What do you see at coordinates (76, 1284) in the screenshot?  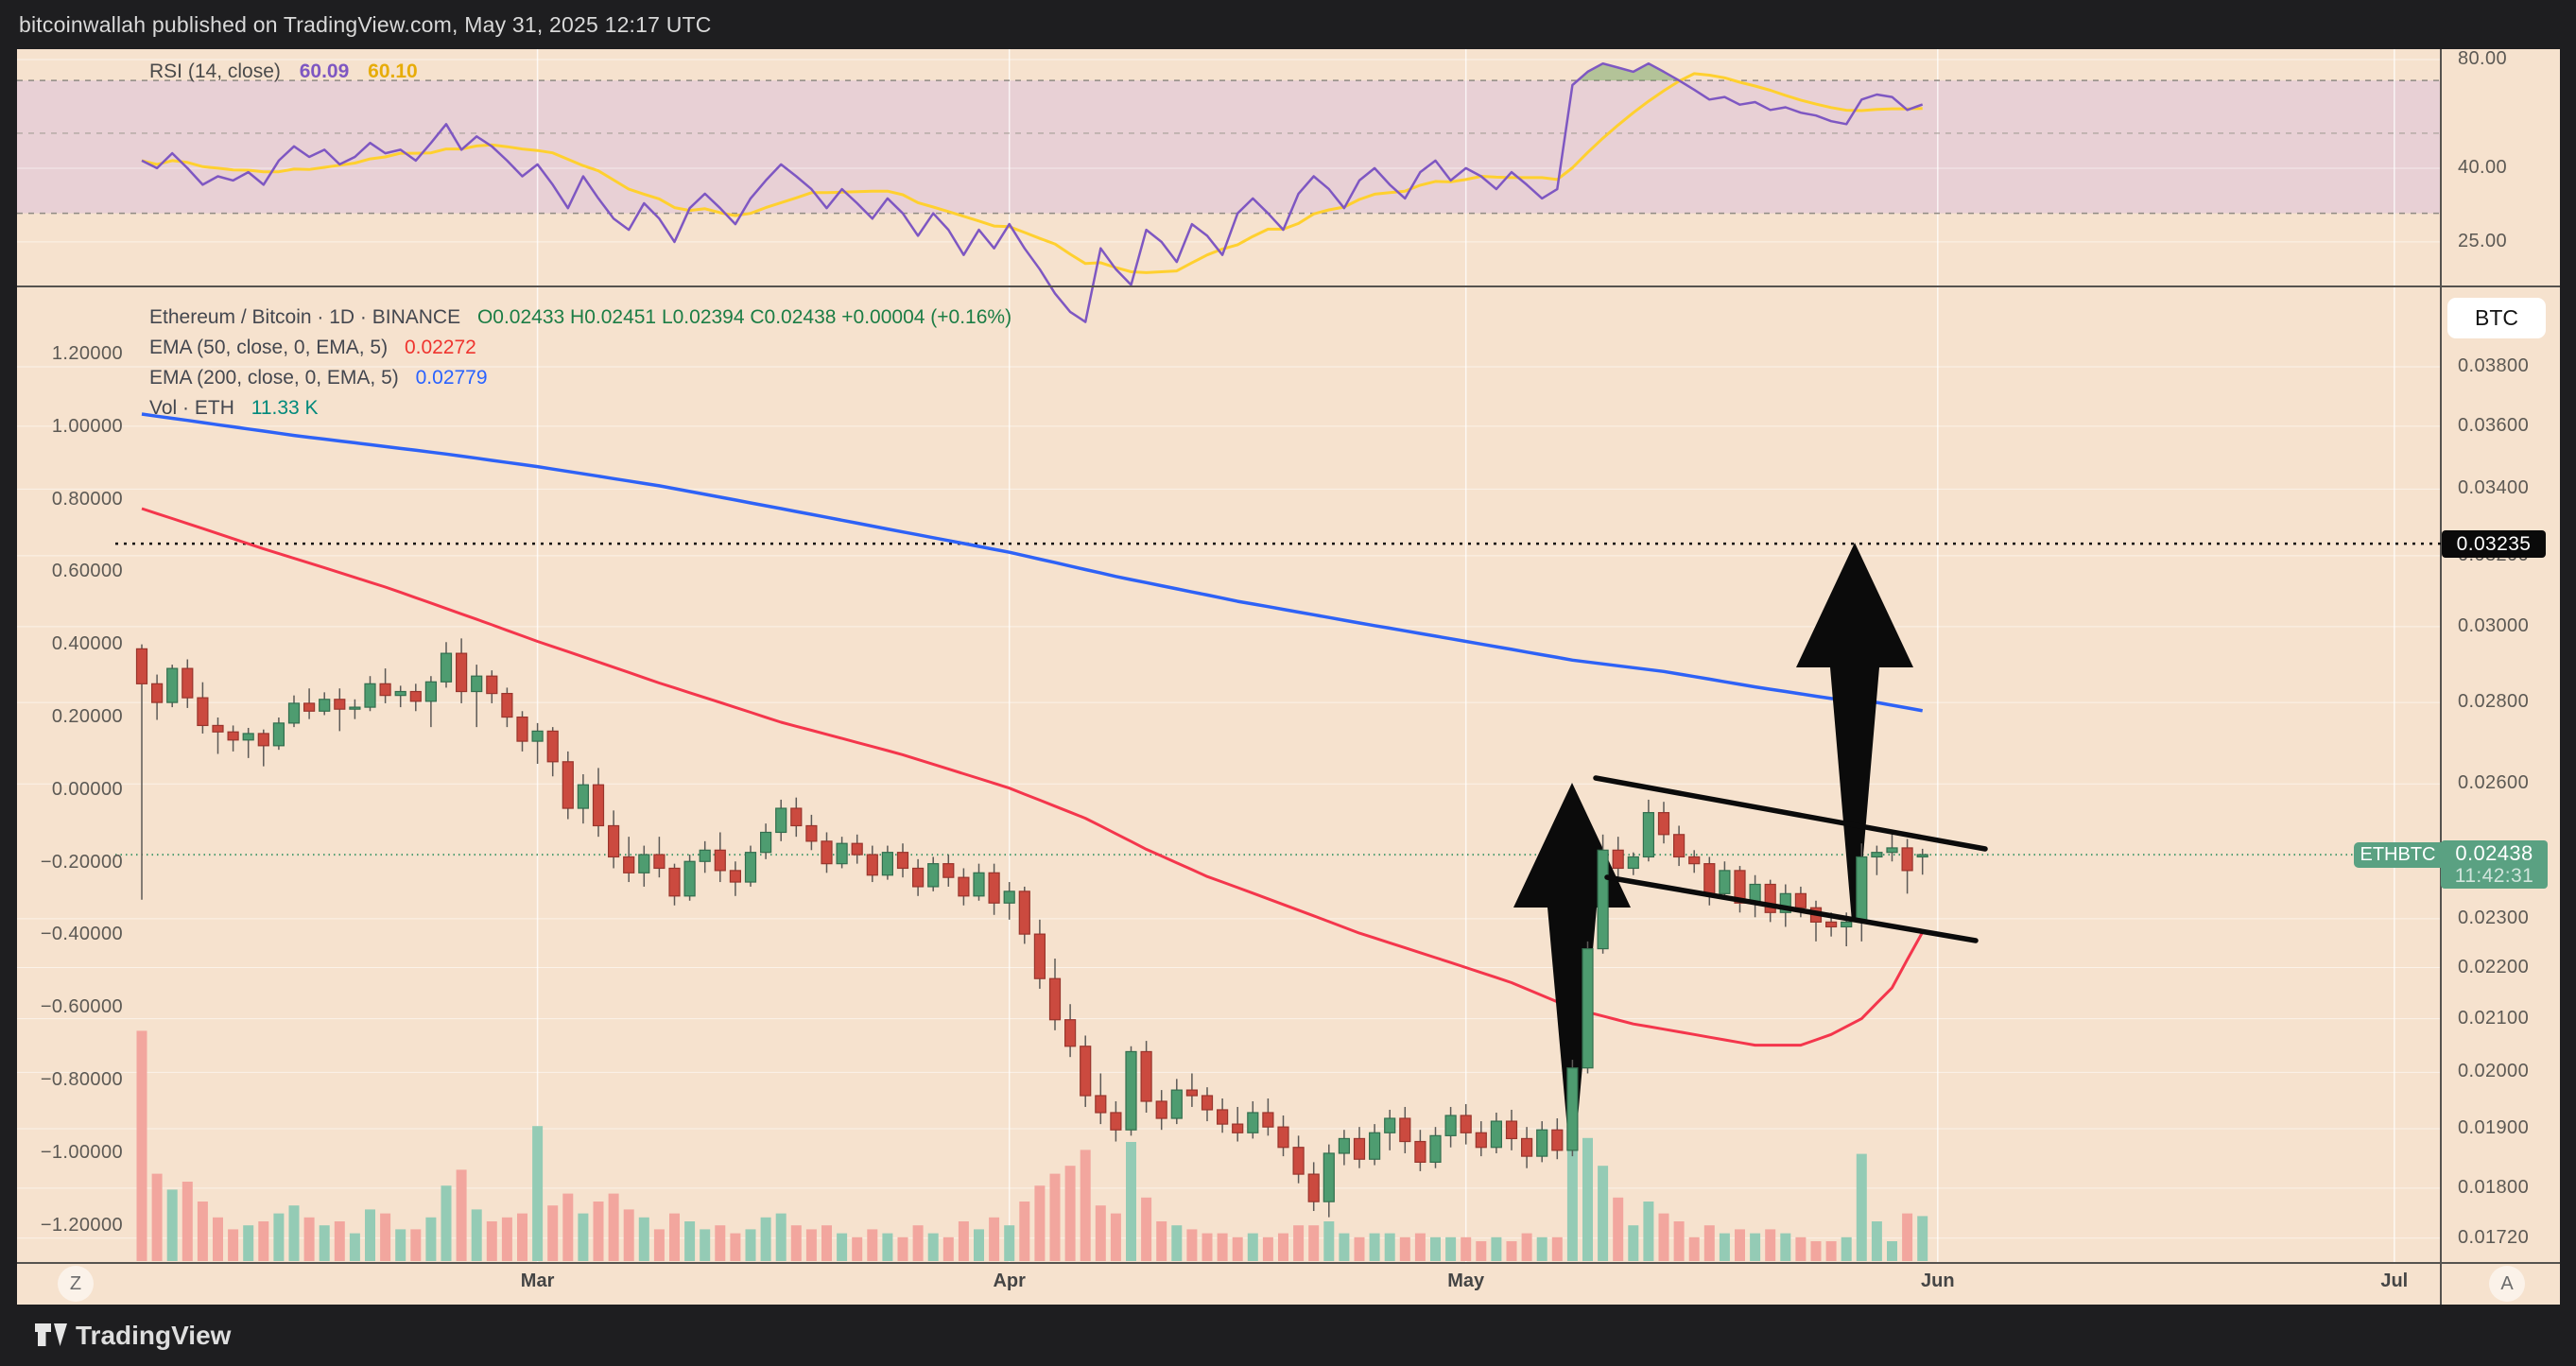 I see `zoom-out-button: Z` at bounding box center [76, 1284].